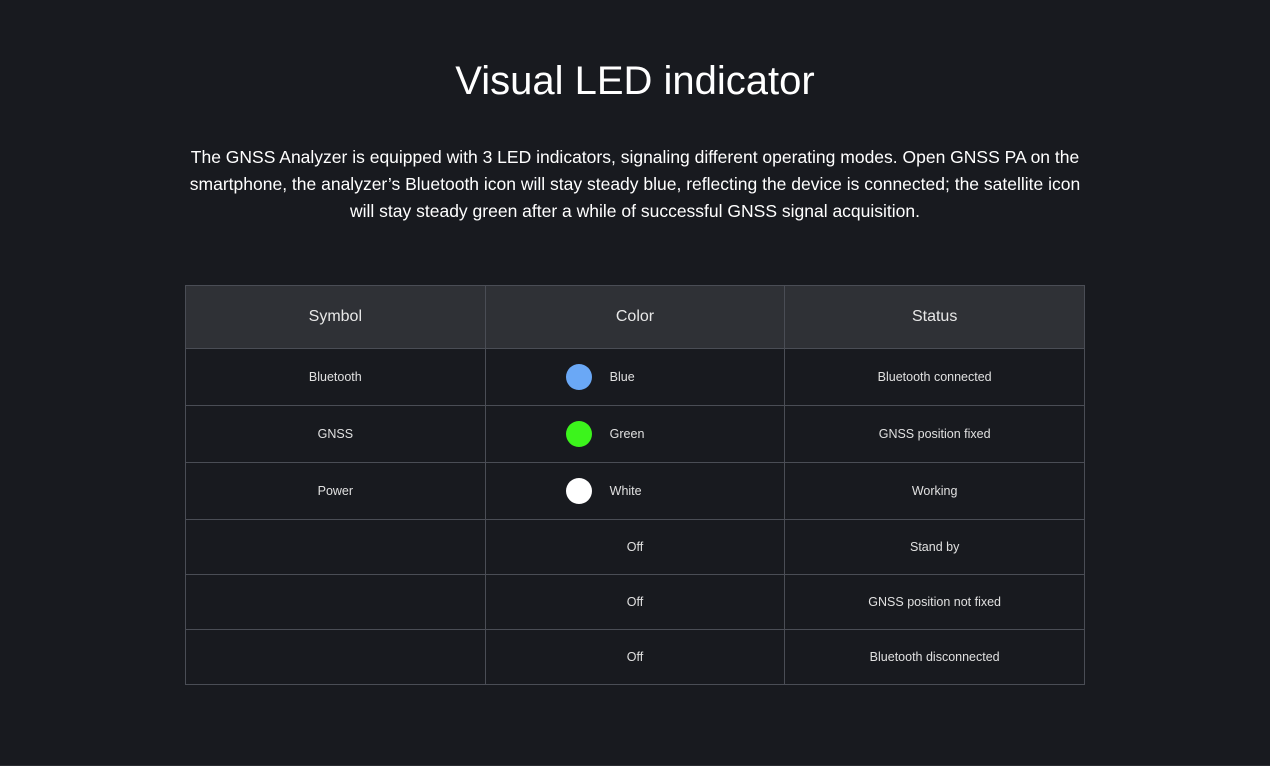 The width and height of the screenshot is (1270, 766). What do you see at coordinates (627, 434) in the screenshot?
I see `color-label: Green` at bounding box center [627, 434].